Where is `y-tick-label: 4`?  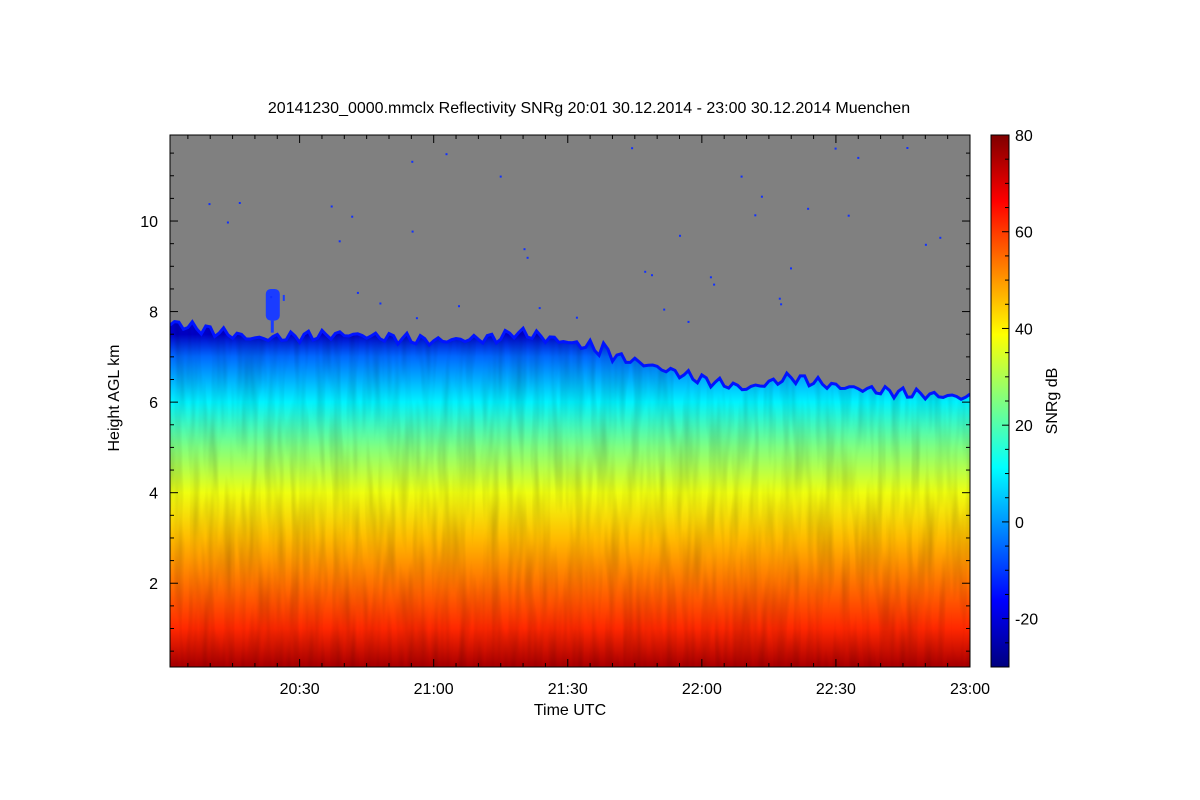
y-tick-label: 4 is located at coordinates (153, 494).